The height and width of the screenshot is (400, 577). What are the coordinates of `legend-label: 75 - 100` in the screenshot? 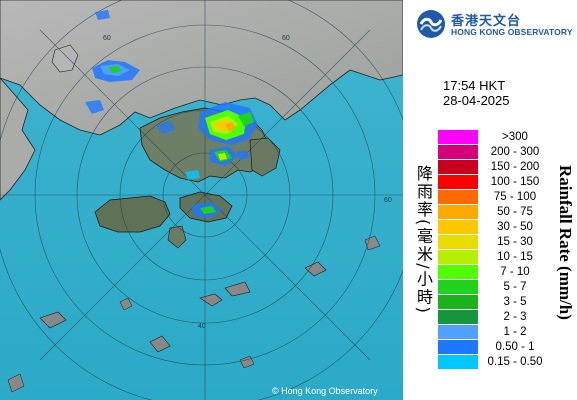 It's located at (515, 197).